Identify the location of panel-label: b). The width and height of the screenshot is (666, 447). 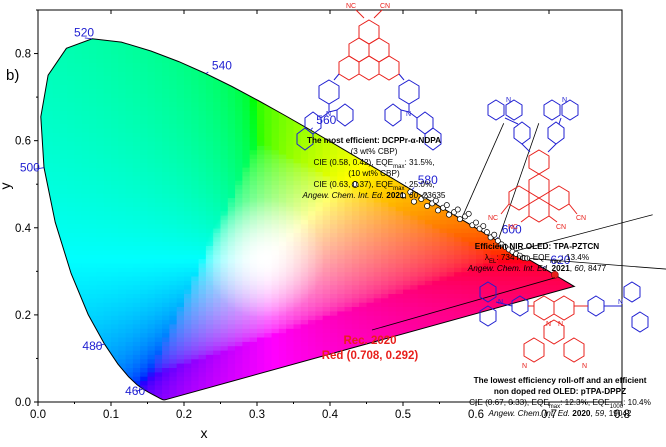
(12, 75).